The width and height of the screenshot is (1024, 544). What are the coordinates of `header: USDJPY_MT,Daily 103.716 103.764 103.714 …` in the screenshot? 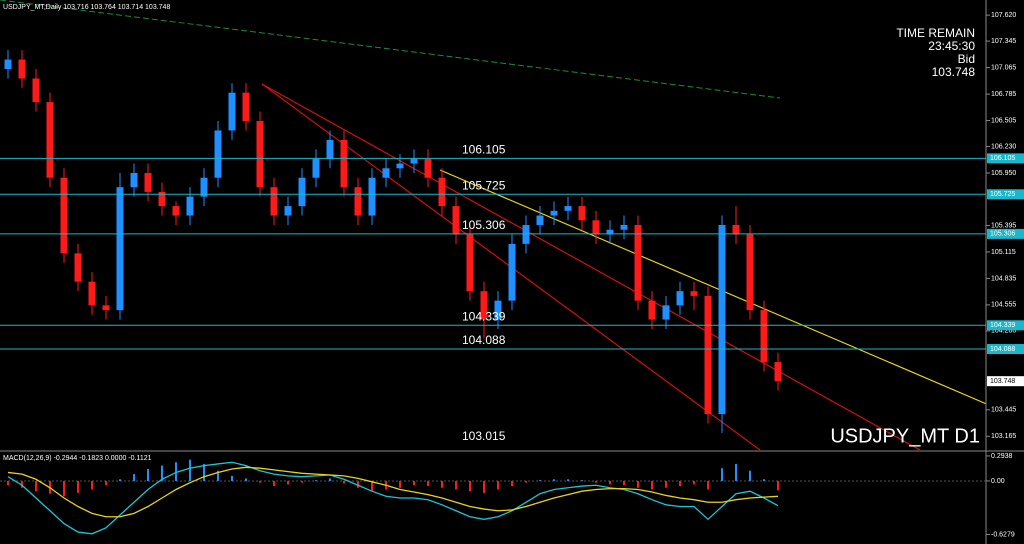 It's located at (86, 7).